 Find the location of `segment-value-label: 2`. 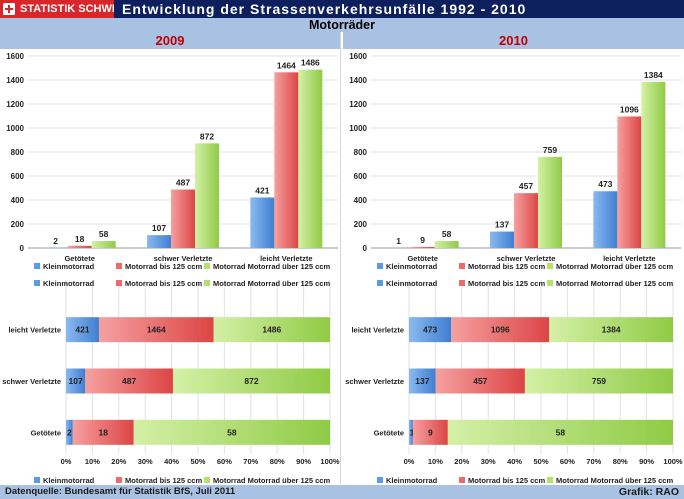

segment-value-label: 2 is located at coordinates (69, 432).